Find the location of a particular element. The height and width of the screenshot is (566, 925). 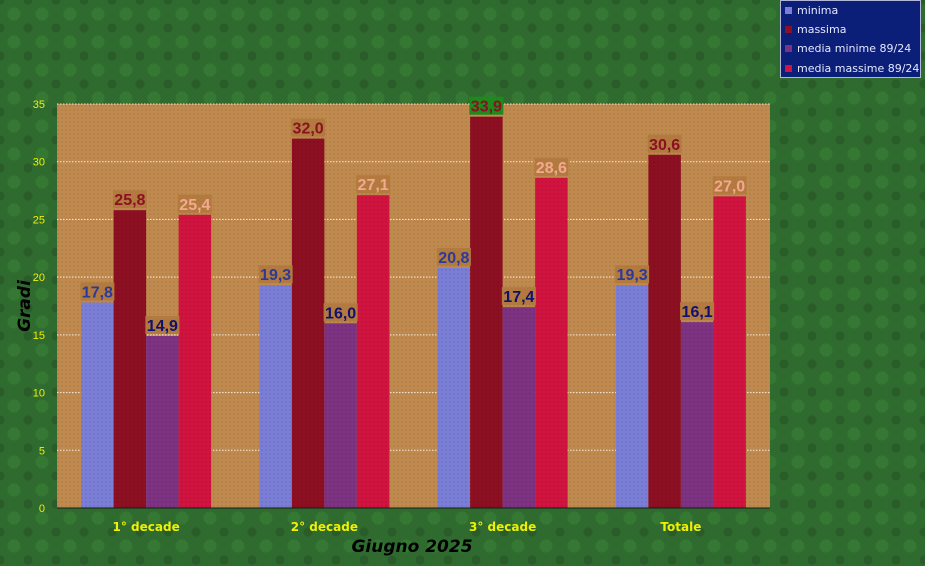

y-tick-label: 25 is located at coordinates (39, 220).